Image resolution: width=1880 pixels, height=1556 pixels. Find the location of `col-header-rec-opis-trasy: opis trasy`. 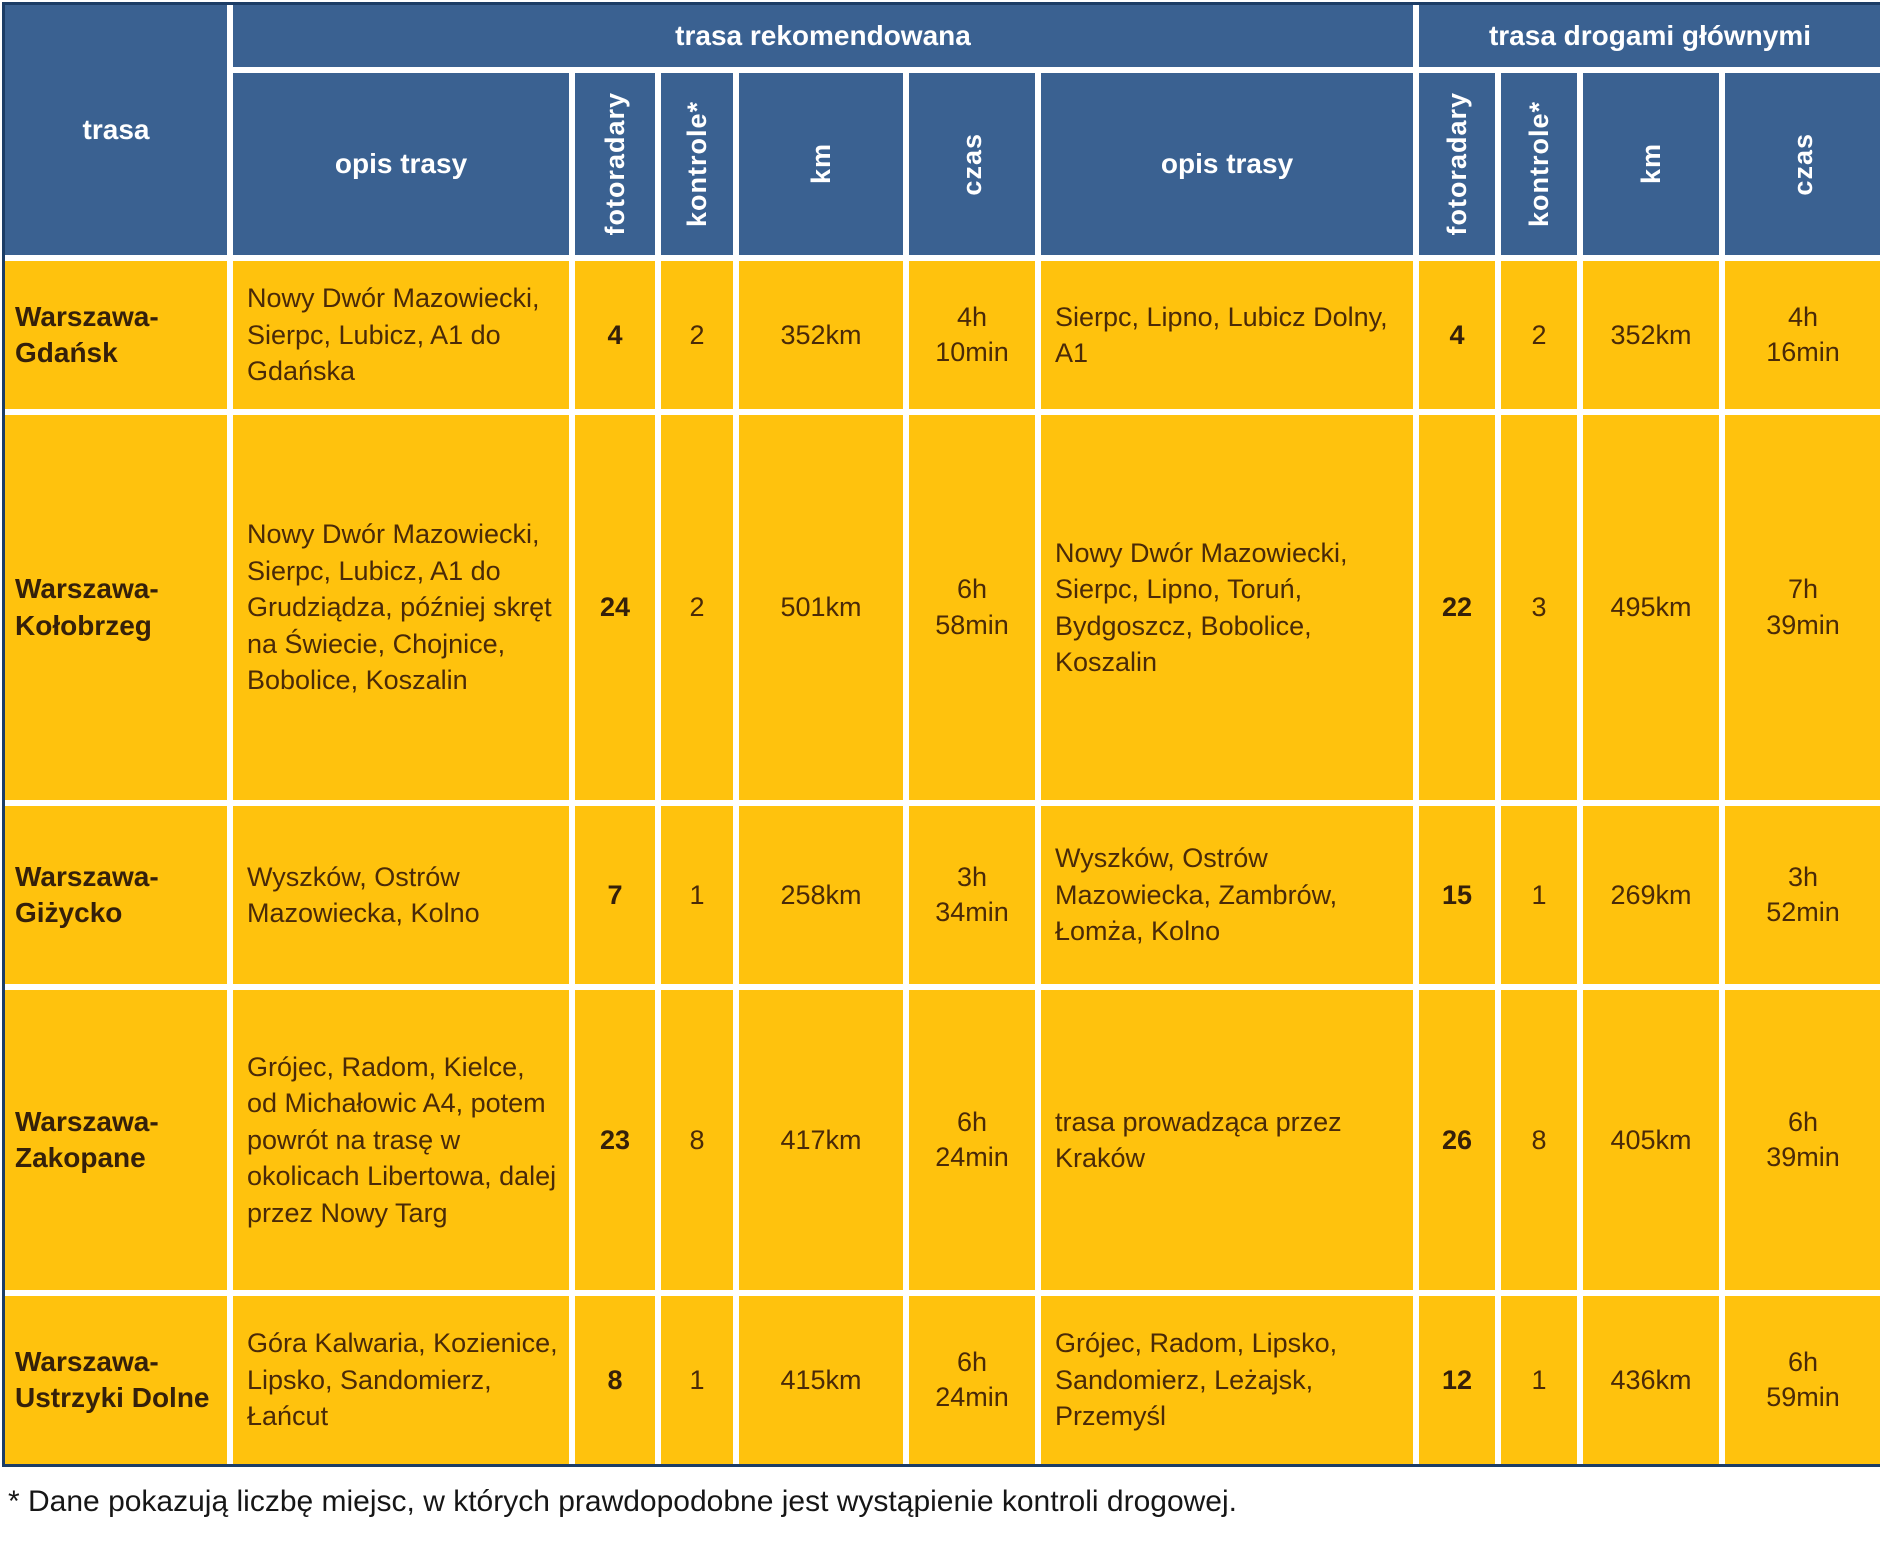

col-header-rec-opis-trasy: opis trasy is located at coordinates (401, 164).